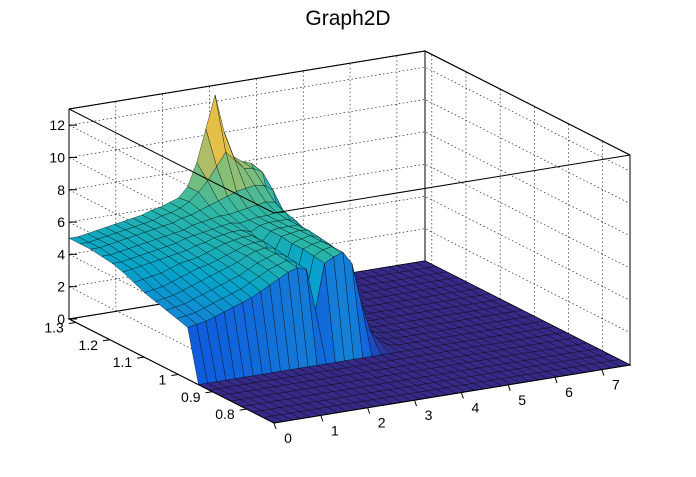 This screenshot has height=477, width=696. I want to click on x-tick-label: 2, so click(382, 423).